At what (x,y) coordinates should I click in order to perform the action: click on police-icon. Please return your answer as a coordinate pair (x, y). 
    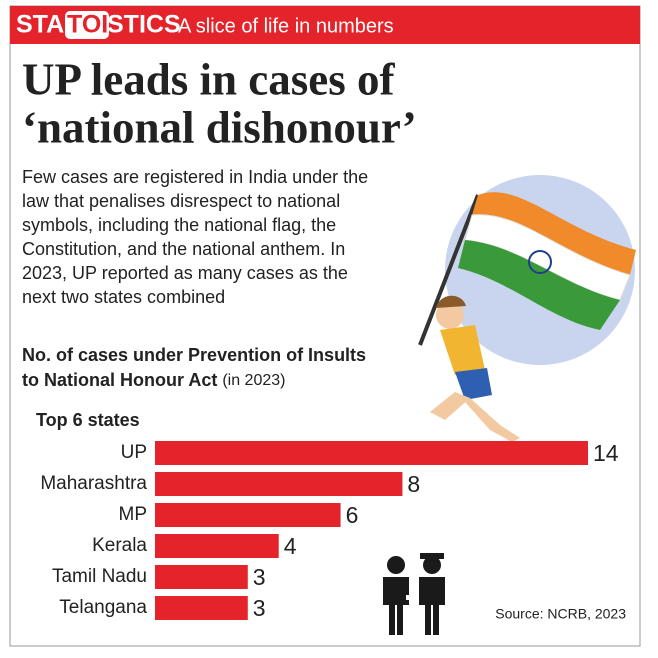
    Looking at the image, I should click on (414, 594).